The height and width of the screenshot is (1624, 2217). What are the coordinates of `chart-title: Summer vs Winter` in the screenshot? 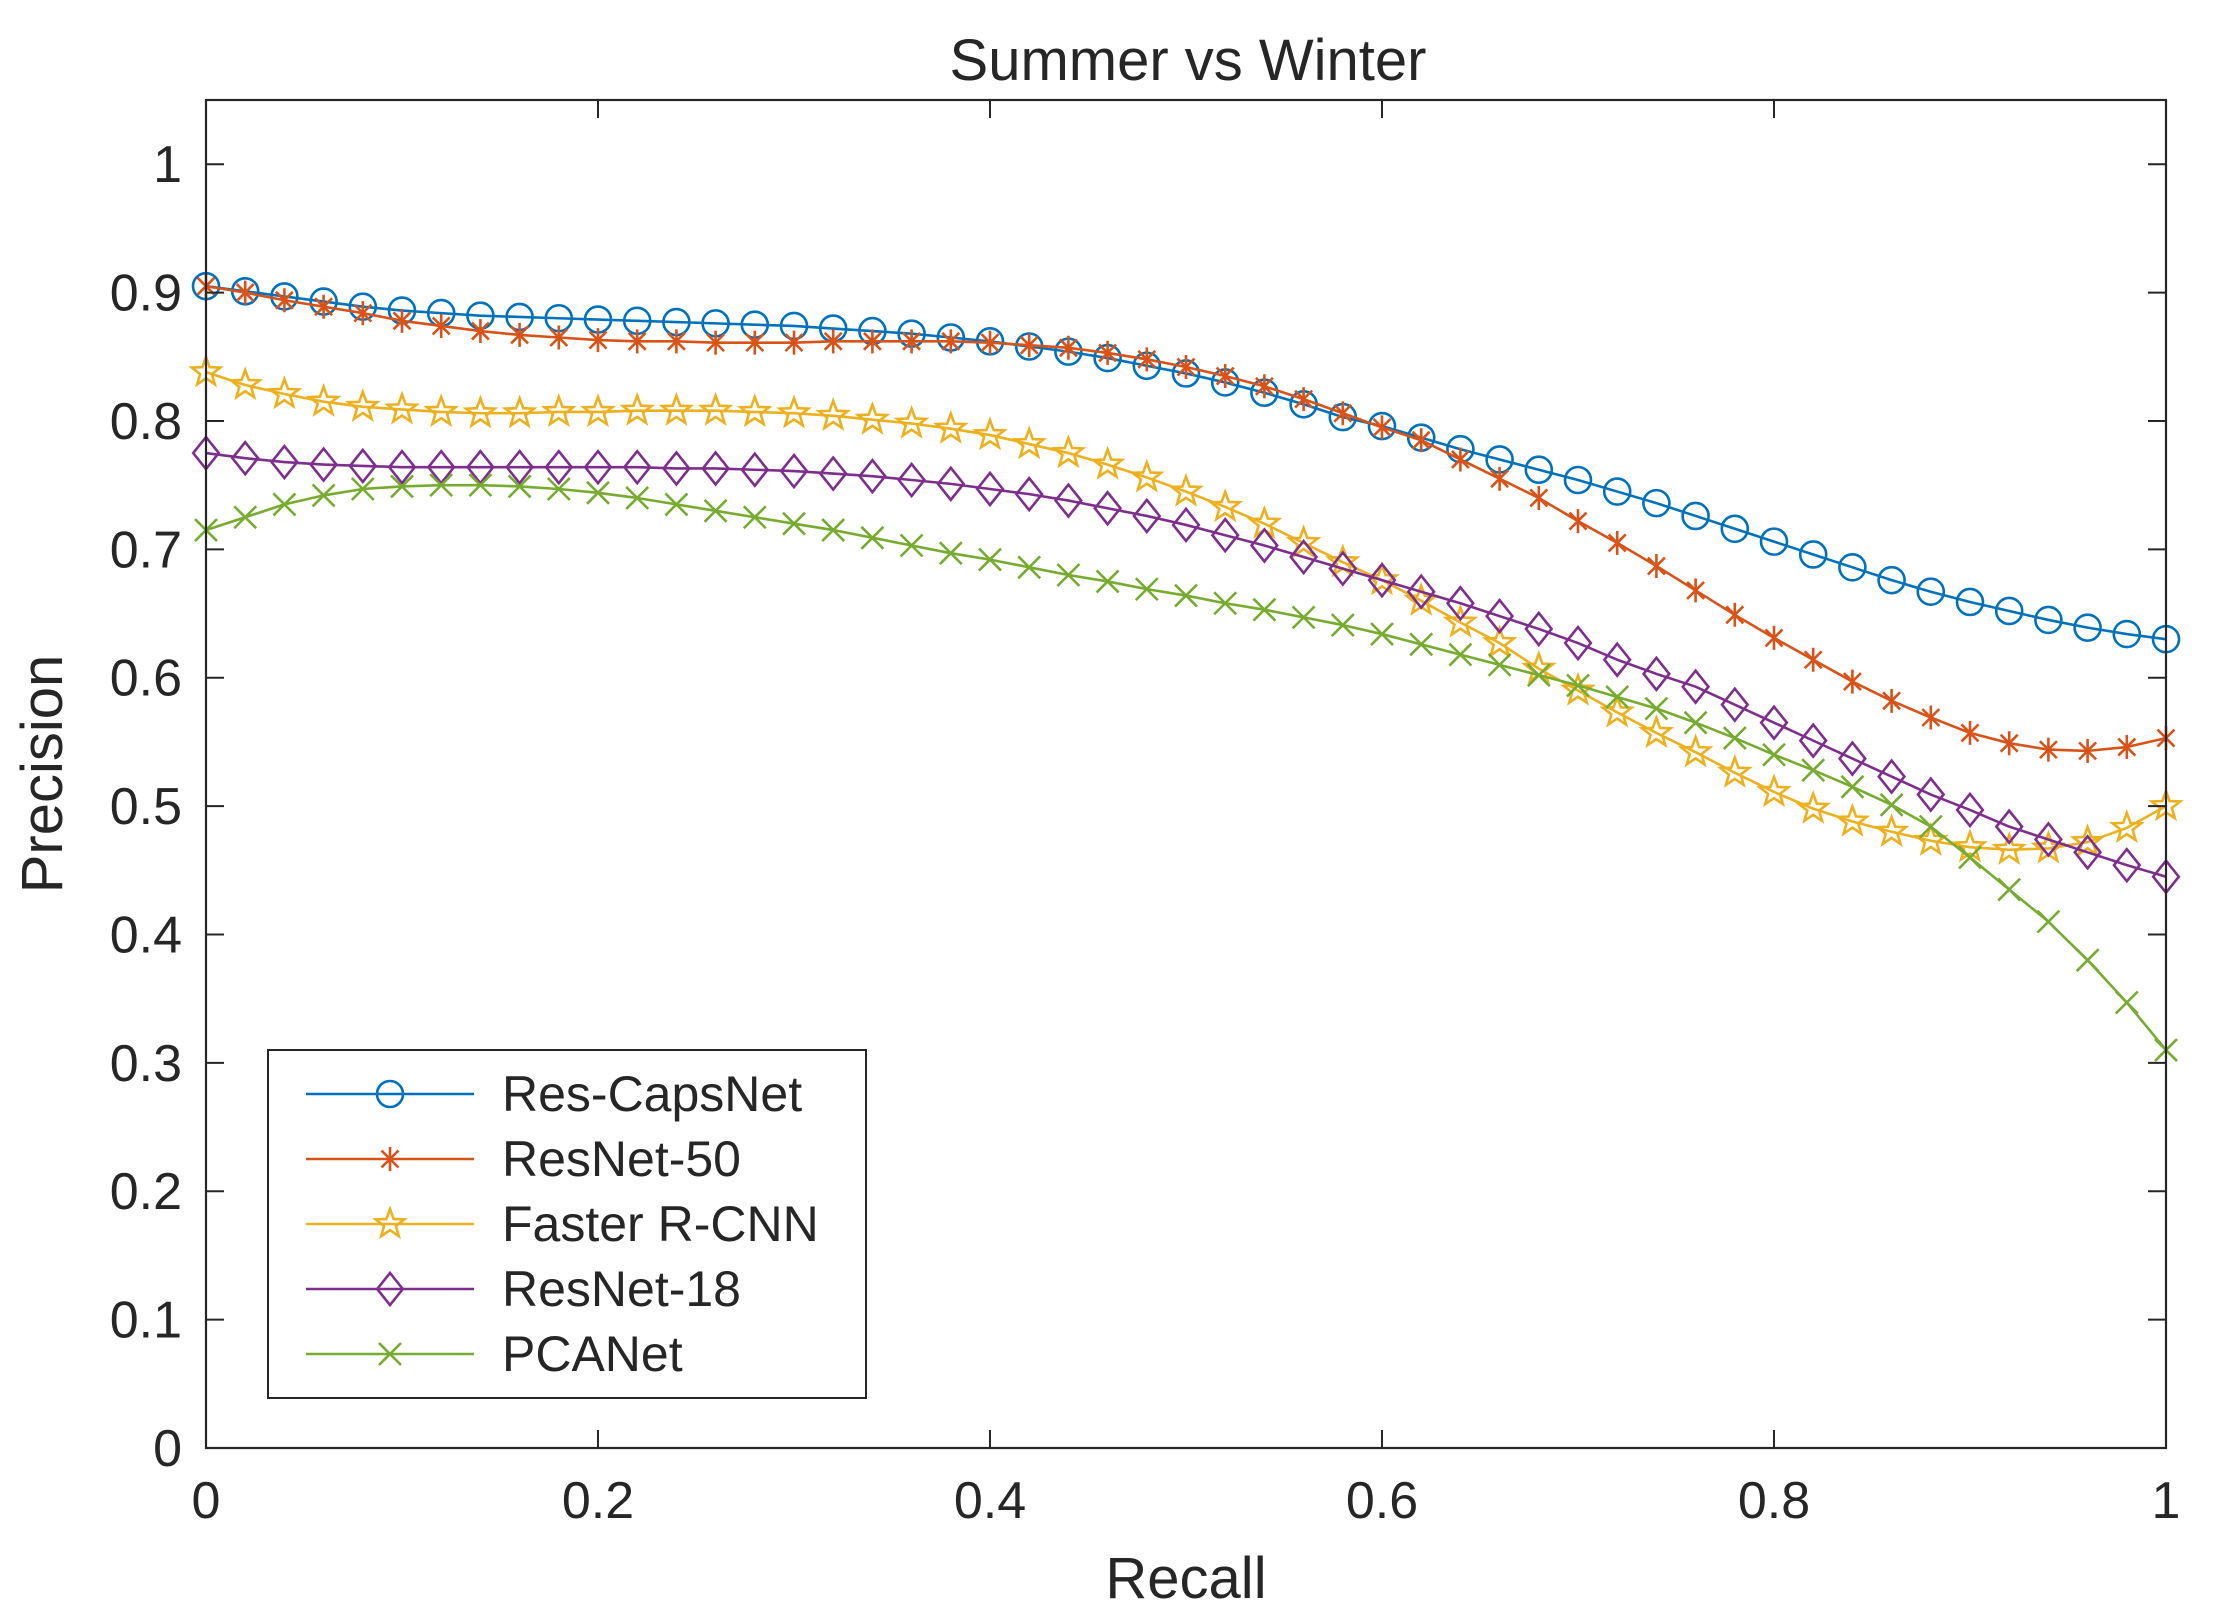 It's located at (1188, 60).